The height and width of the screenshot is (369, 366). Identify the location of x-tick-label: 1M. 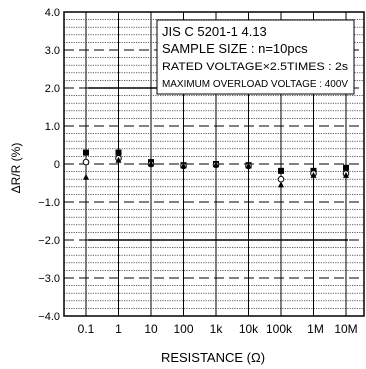
(315, 329).